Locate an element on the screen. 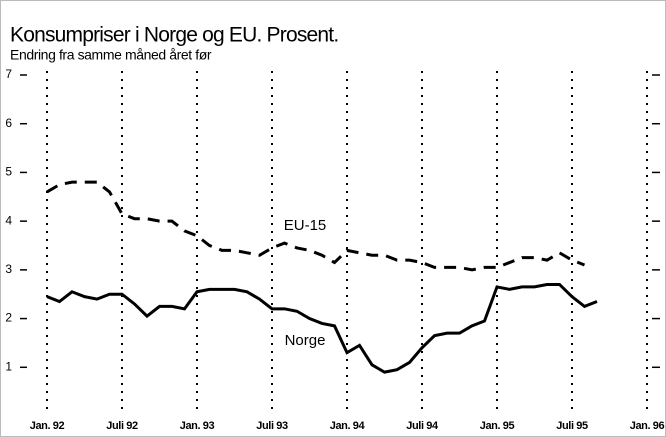 Image resolution: width=666 pixels, height=437 pixels. series-label: EU-15 is located at coordinates (305, 225).